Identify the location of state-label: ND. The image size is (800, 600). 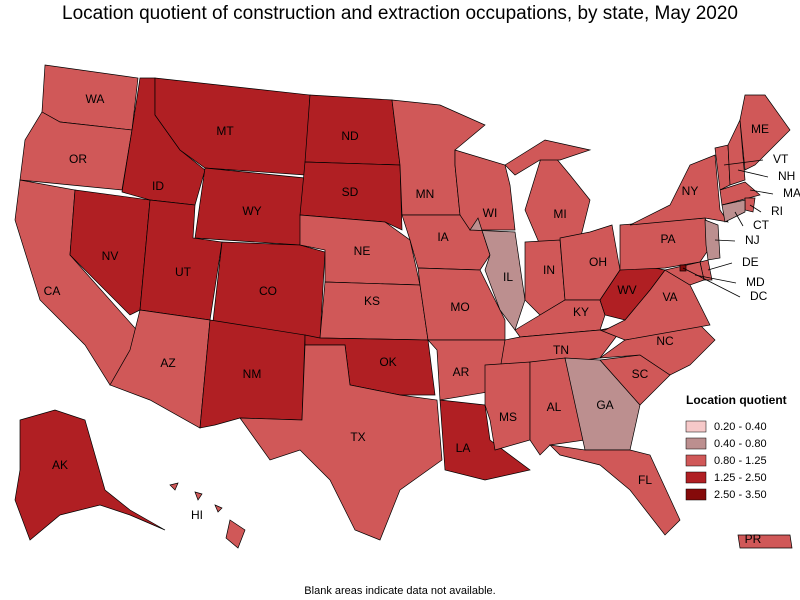
(350, 136).